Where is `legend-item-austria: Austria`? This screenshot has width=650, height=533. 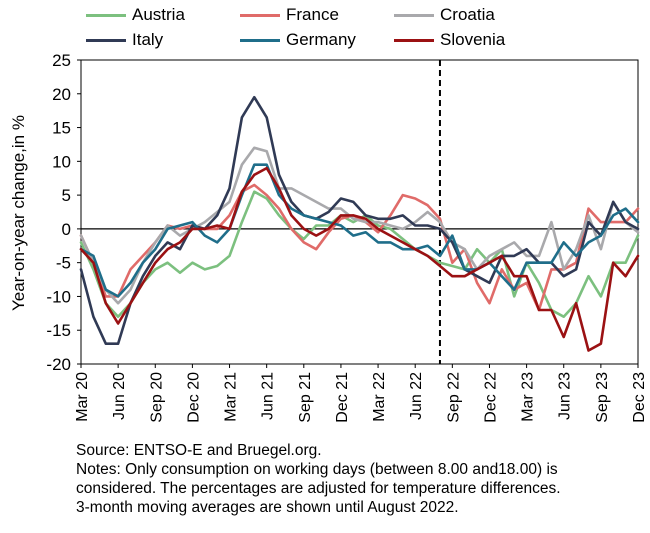 legend-item-austria: Austria is located at coordinates (135, 15).